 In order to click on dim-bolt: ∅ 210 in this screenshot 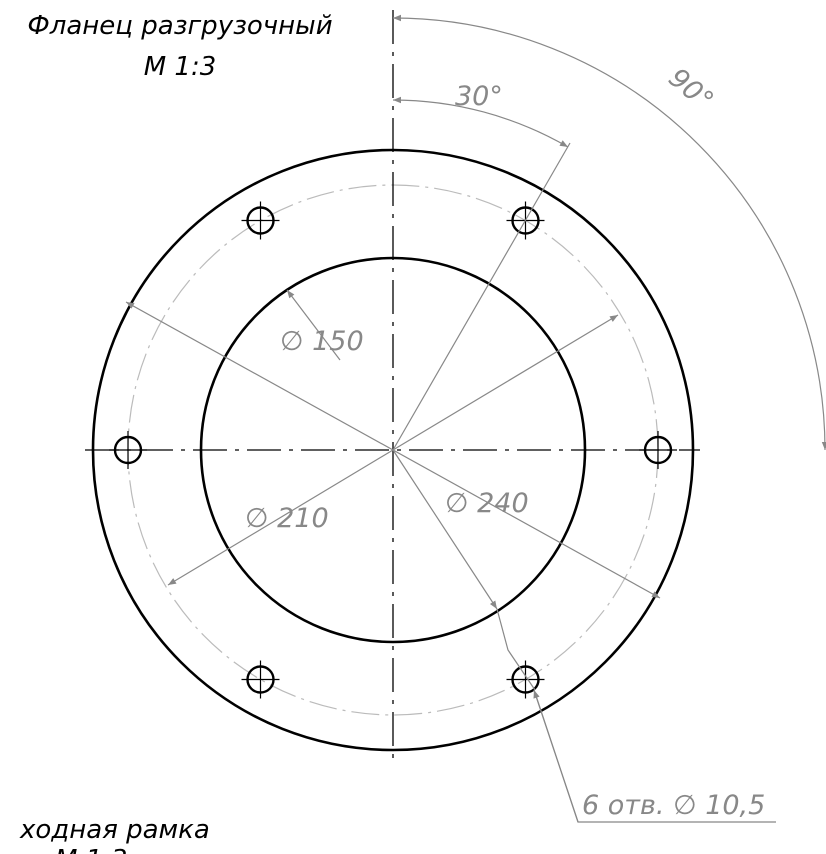, I will do `click(287, 518)`.